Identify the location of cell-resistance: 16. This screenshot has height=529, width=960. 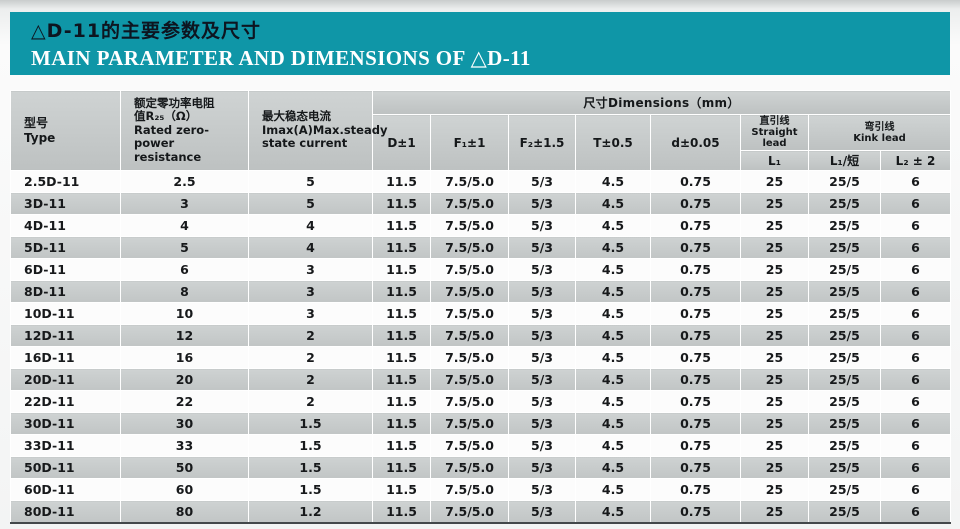
(184, 357).